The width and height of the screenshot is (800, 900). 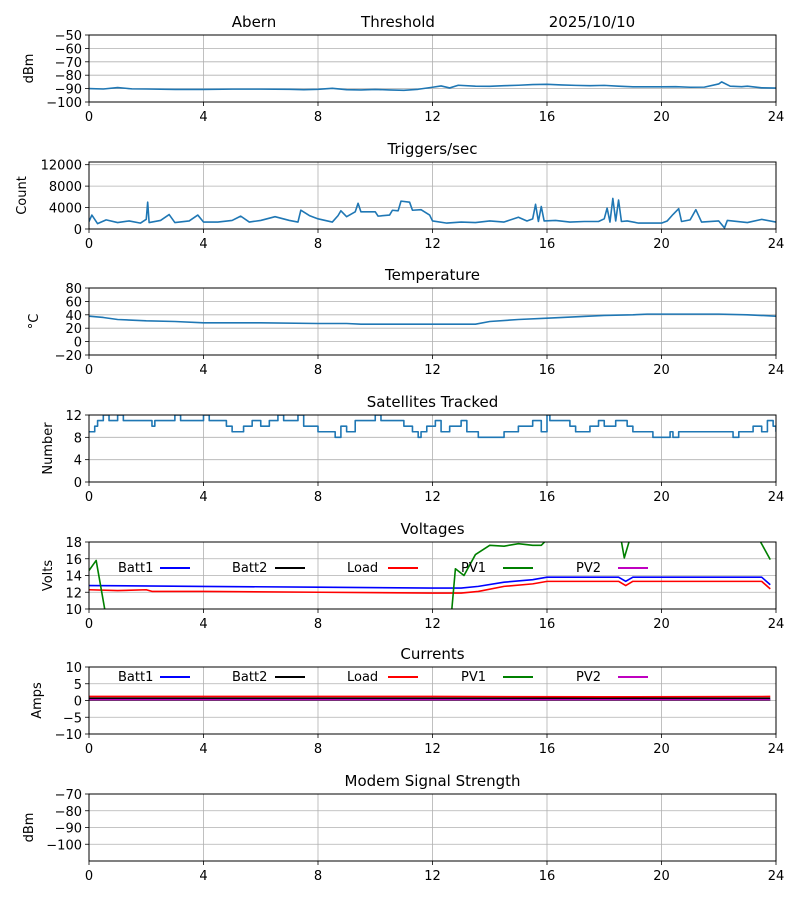 What do you see at coordinates (397, 22) in the screenshot?
I see `header-mode: Threshold` at bounding box center [397, 22].